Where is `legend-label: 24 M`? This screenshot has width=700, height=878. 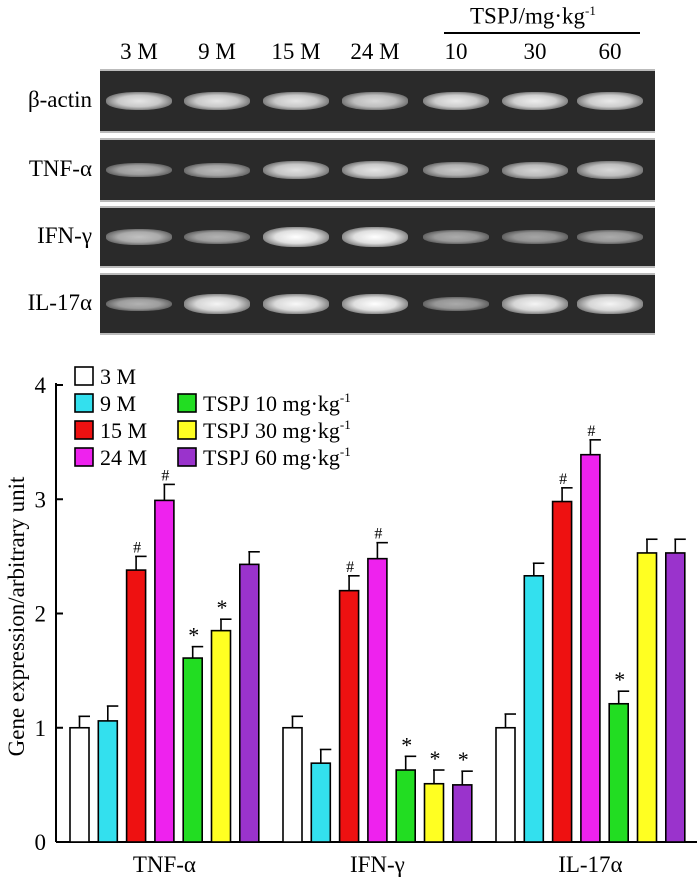
legend-label: 24 M is located at coordinates (123, 457).